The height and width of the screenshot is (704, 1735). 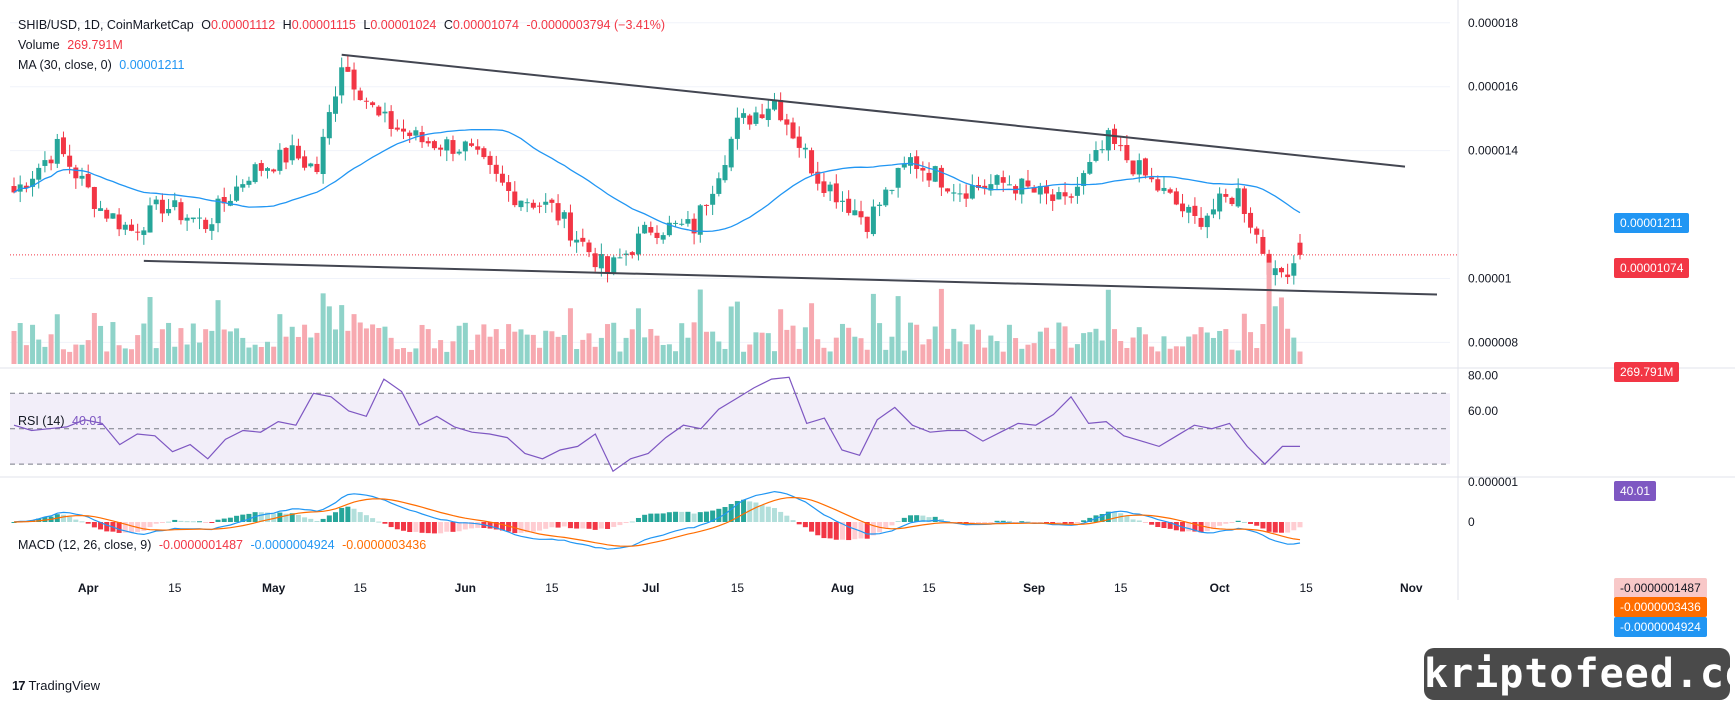 I want to click on lower-trendline, so click(x=790, y=277).